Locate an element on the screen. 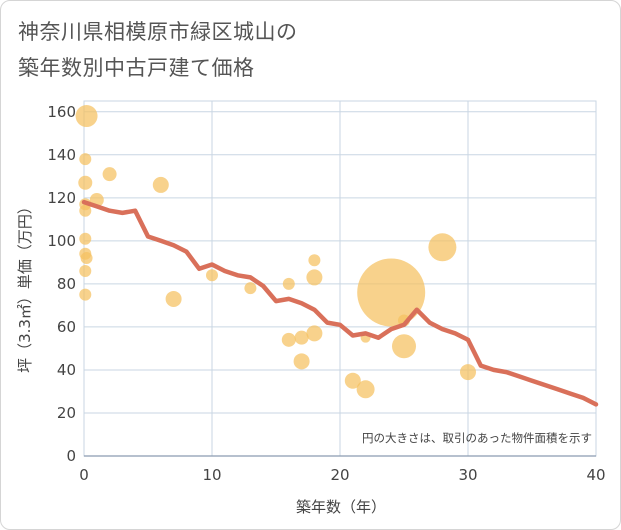 This screenshot has width=621, height=530. size-legend-note: 円の大きさは、取引のあった物件面積を示す is located at coordinates (477, 438).